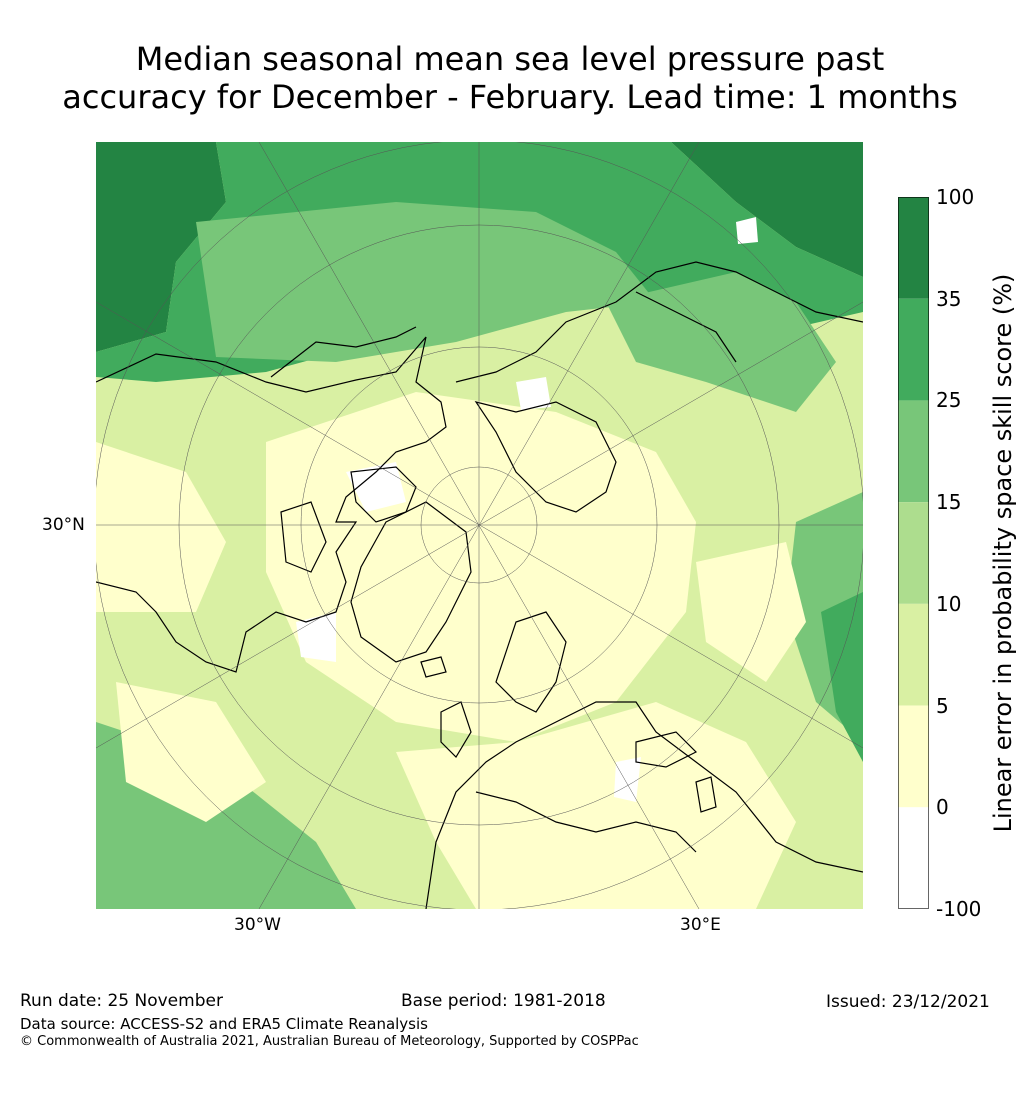 Image resolution: width=1020 pixels, height=1095 pixels. I want to click on coast-north-america, so click(271, 504).